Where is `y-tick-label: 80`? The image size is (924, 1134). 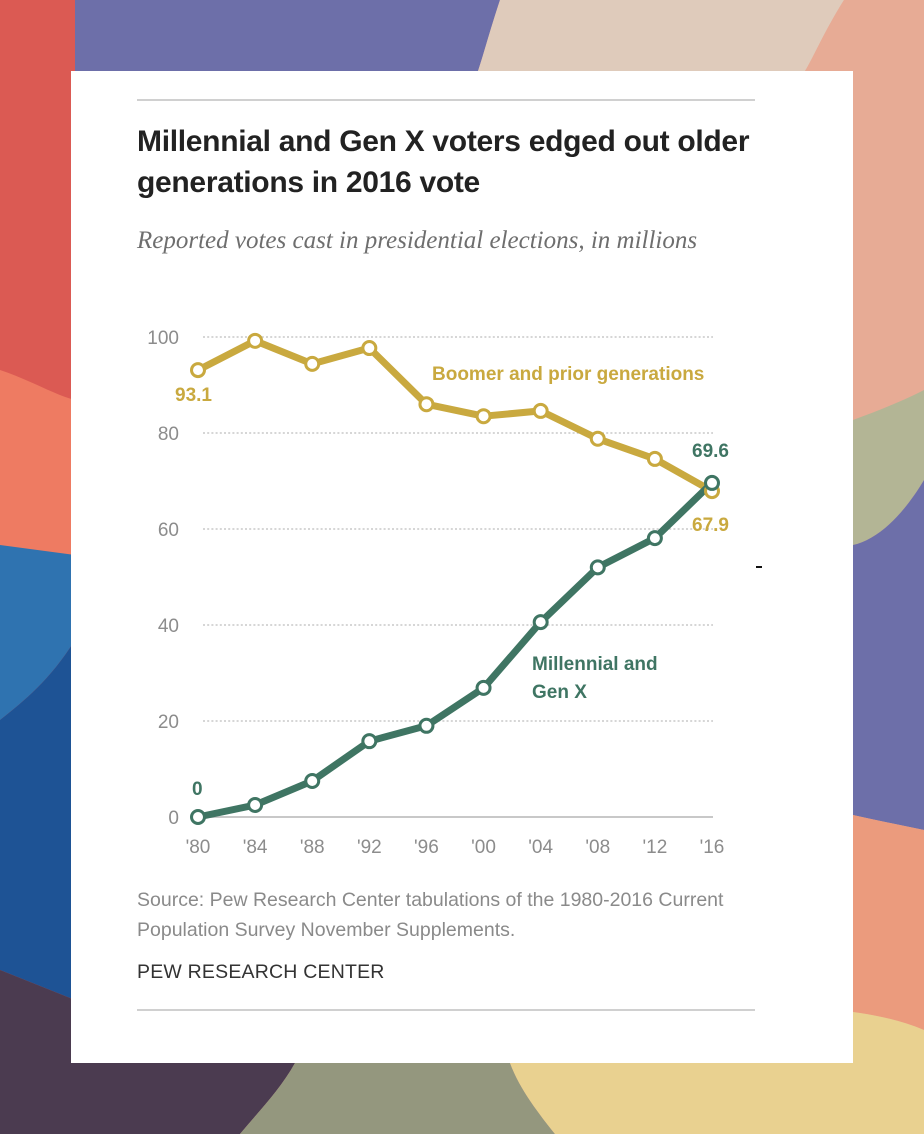 y-tick-label: 80 is located at coordinates (168, 434).